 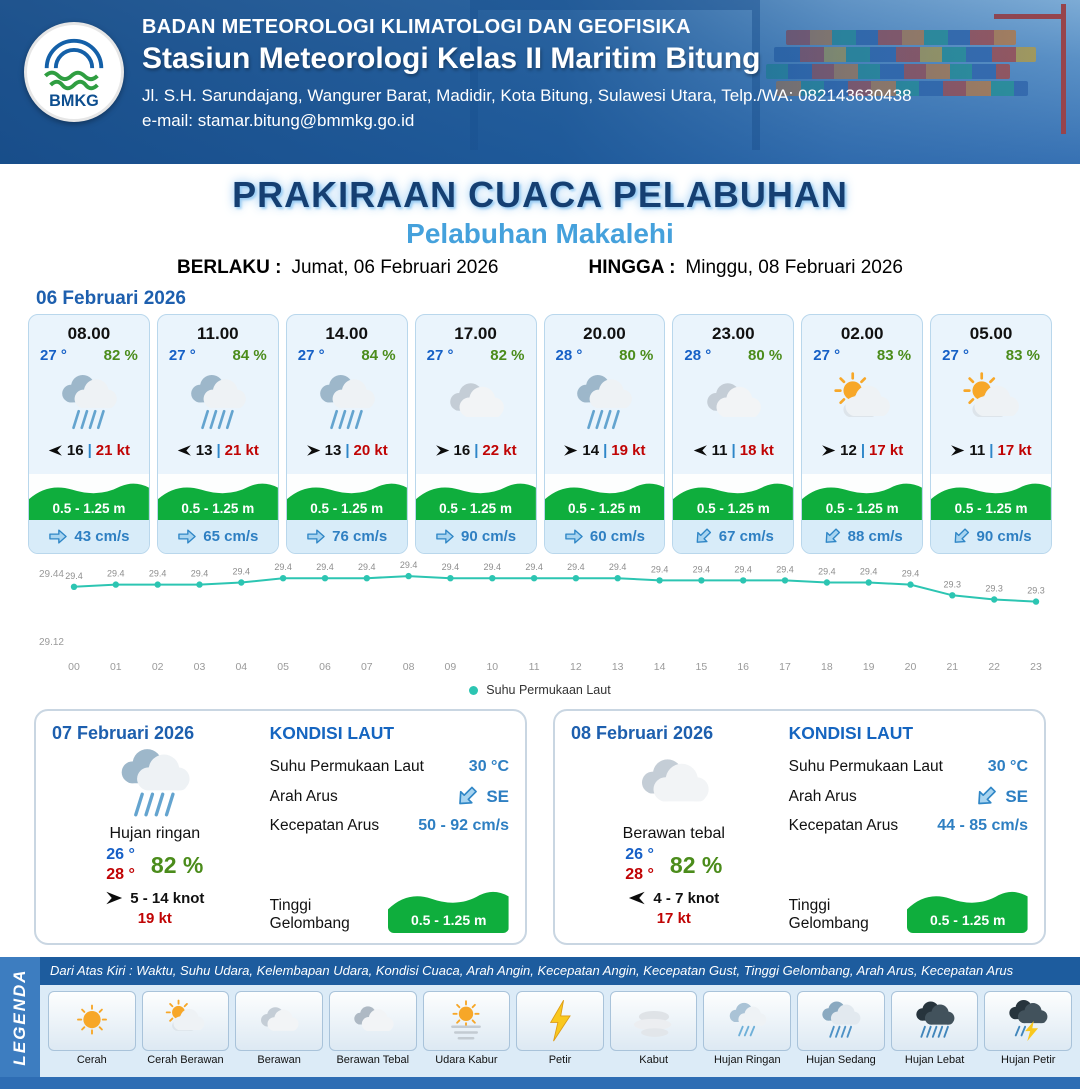 What do you see at coordinates (848, 450) in the screenshot?
I see `wind-speed: 12` at bounding box center [848, 450].